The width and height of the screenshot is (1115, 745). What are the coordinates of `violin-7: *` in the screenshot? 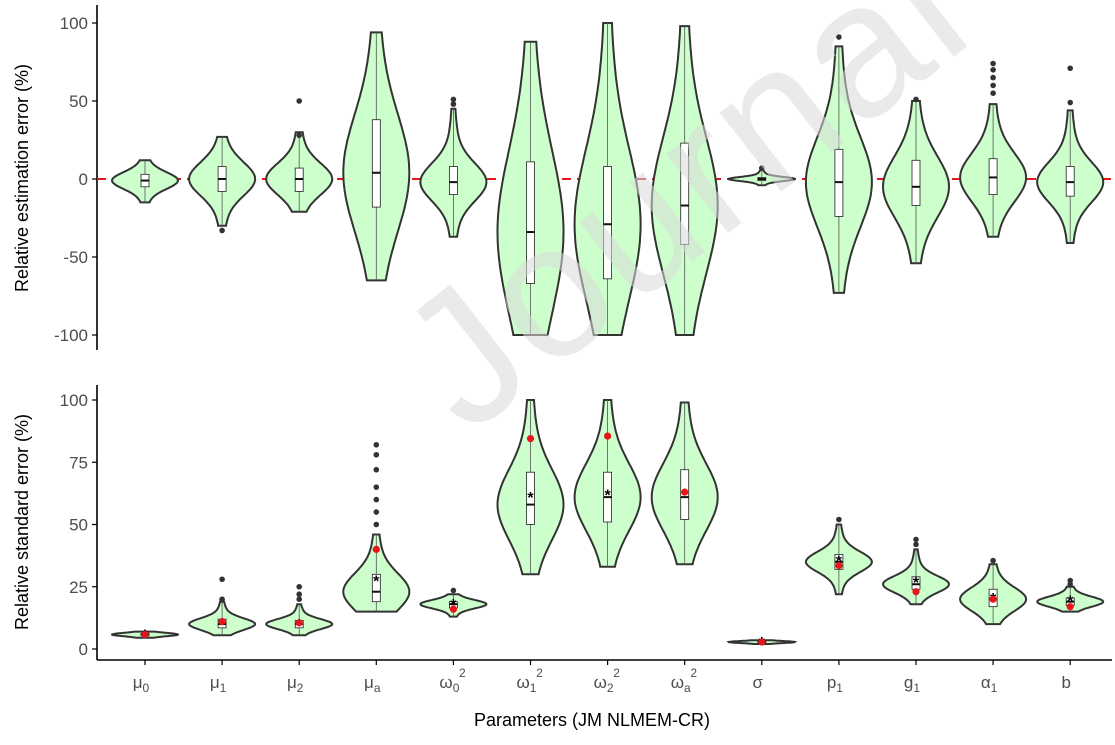 It's located at (684, 483).